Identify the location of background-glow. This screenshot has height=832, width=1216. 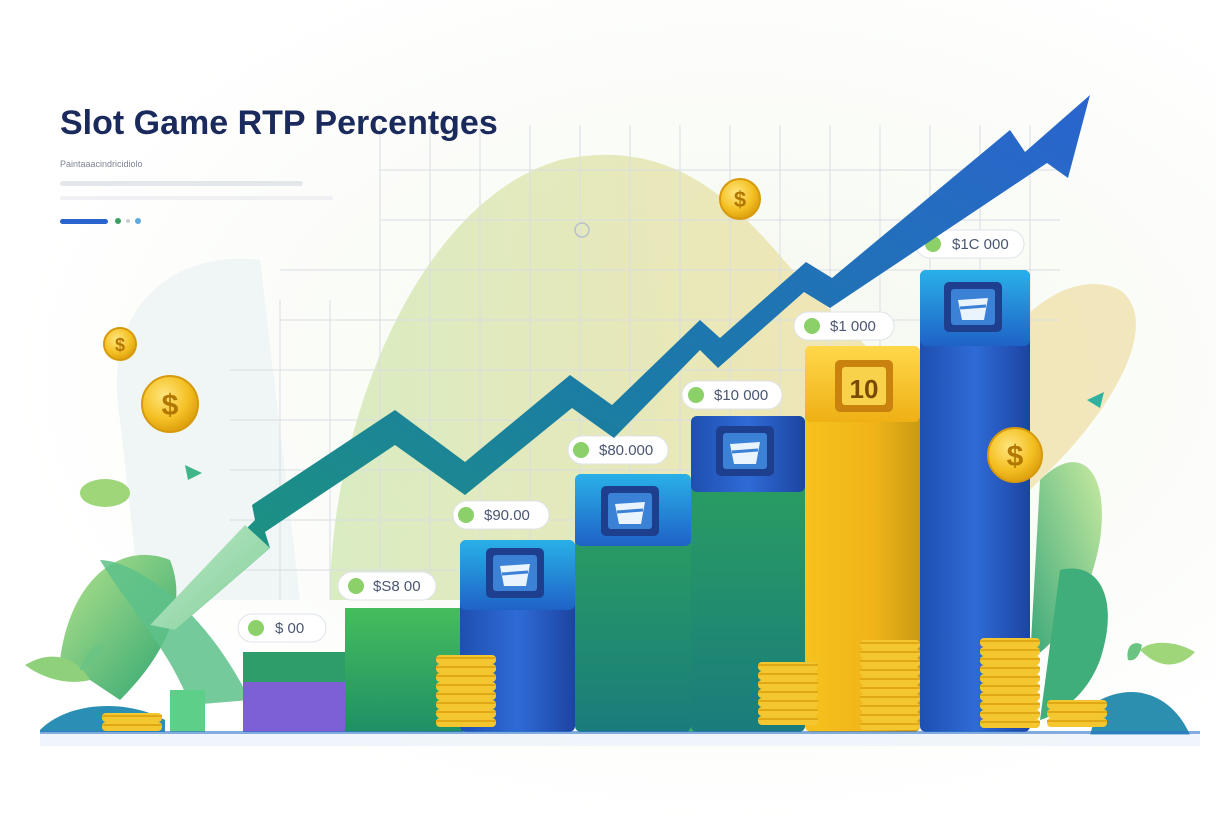
(208, 429).